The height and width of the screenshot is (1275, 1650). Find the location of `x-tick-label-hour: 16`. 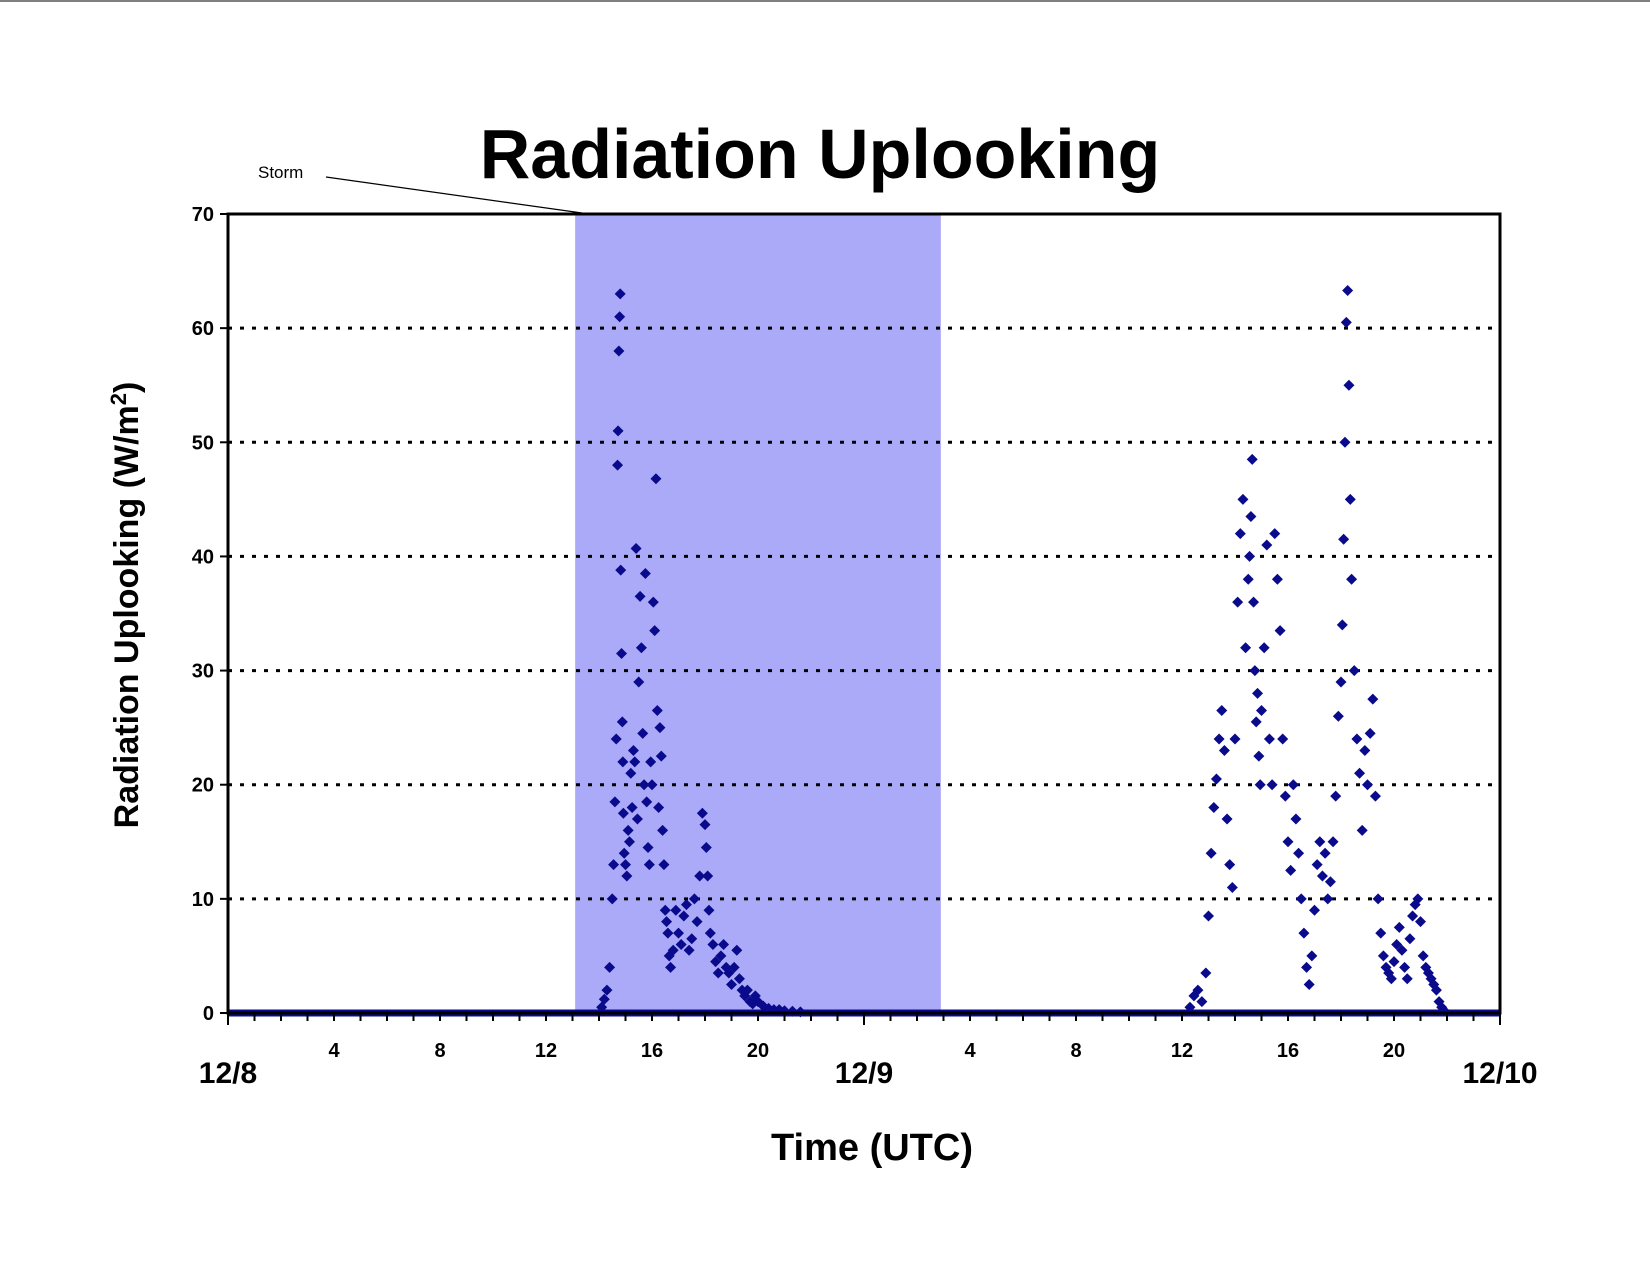

x-tick-label-hour: 16 is located at coordinates (1288, 1051).